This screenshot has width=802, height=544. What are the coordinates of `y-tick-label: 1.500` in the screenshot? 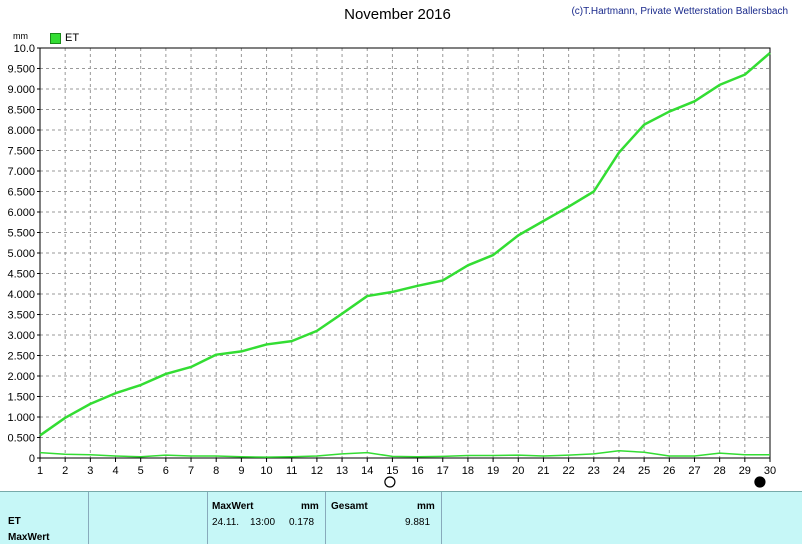 It's located at (21, 398).